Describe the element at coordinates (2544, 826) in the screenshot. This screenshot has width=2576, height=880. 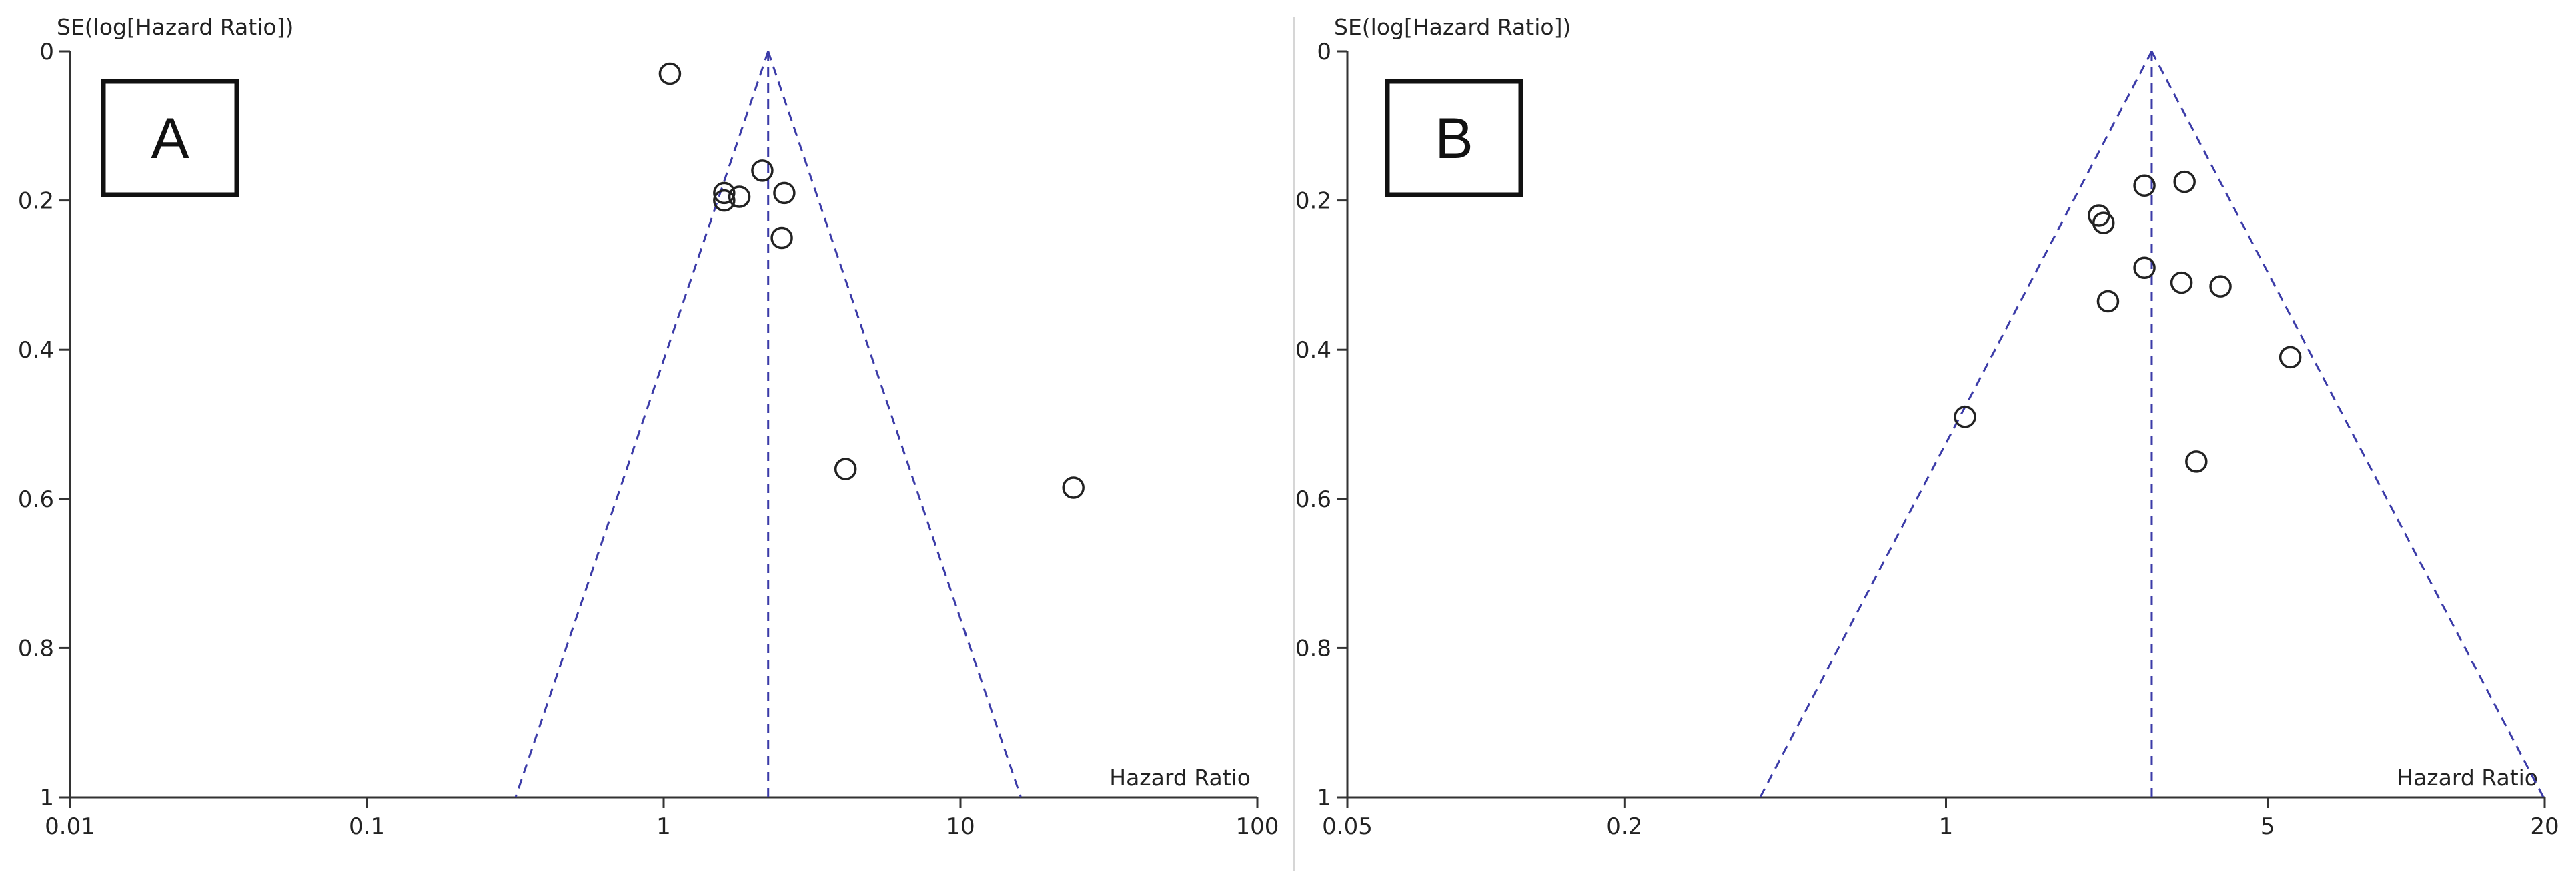
I see `x-tick-label: 20` at that location.